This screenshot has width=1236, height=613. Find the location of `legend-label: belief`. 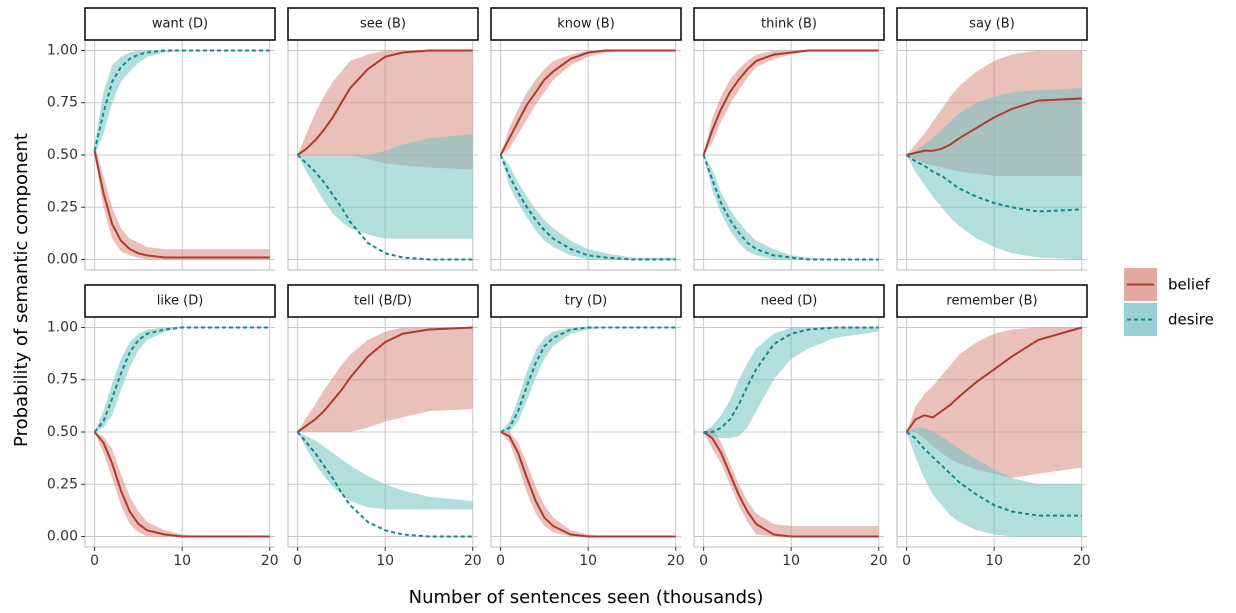

legend-label: belief is located at coordinates (1189, 285).